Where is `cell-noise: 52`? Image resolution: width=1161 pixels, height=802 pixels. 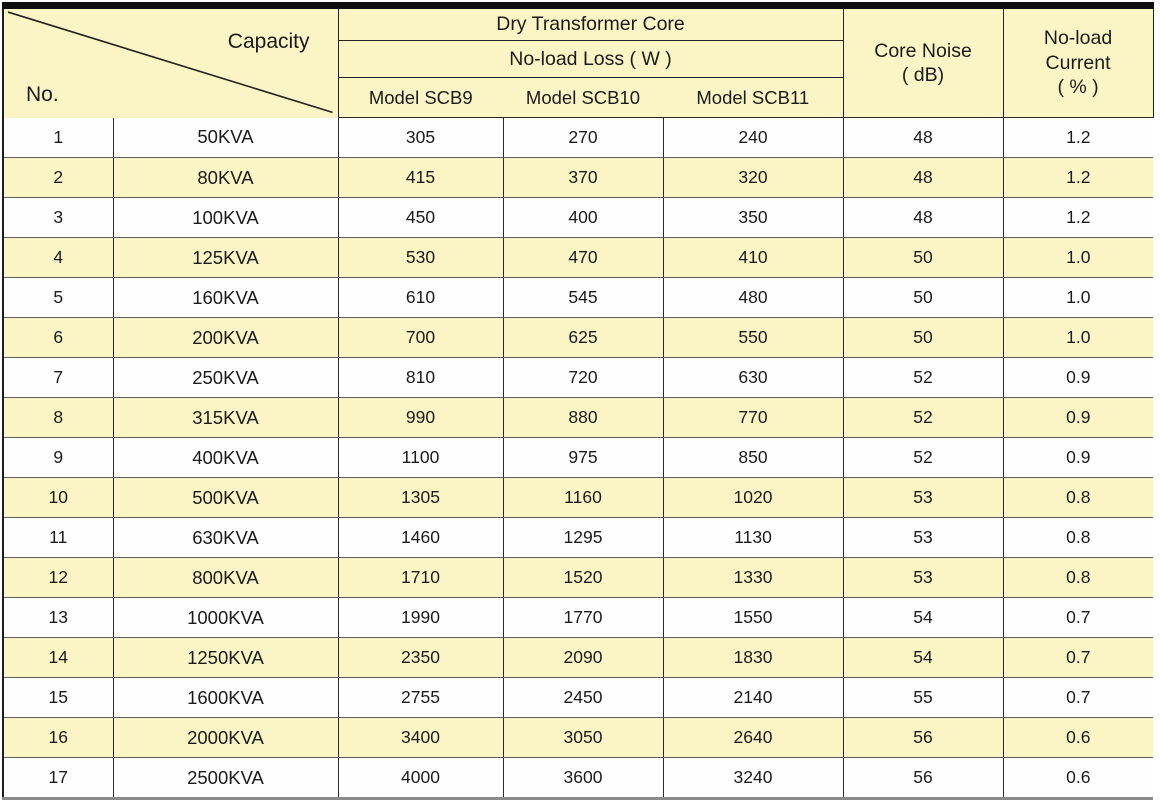
cell-noise: 52 is located at coordinates (923, 417).